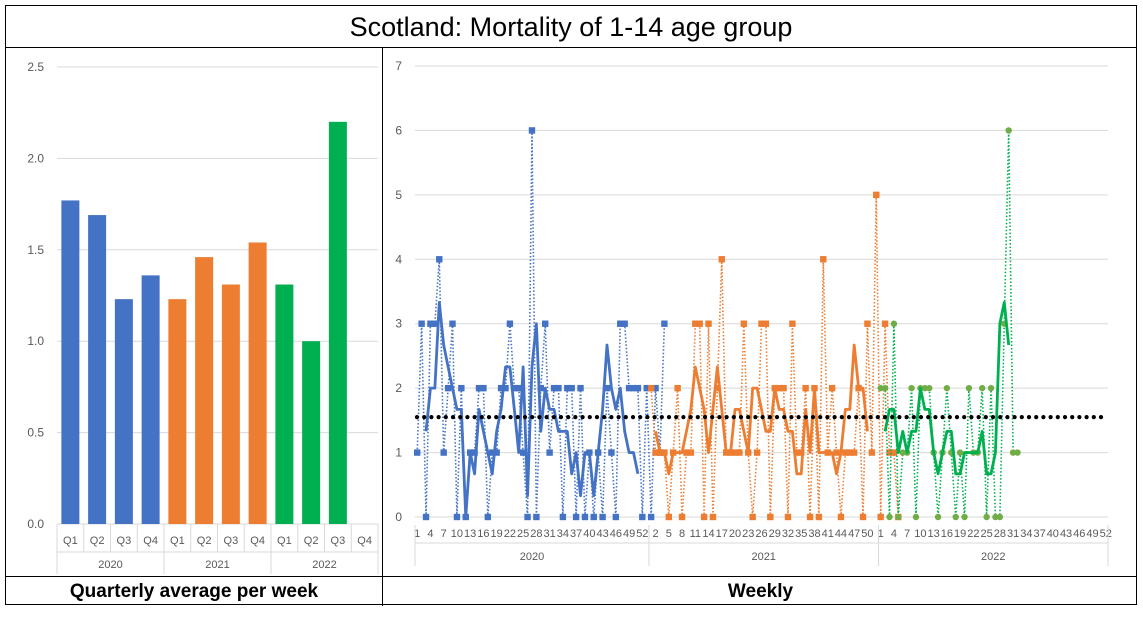 Image resolution: width=1143 pixels, height=617 pixels. Describe the element at coordinates (177, 411) in the screenshot. I see `bar-2021-q1` at that location.